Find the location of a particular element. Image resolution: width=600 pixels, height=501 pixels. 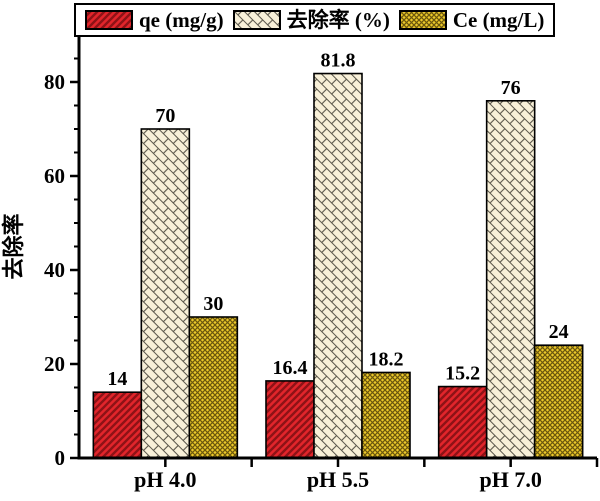

legend-item-ce: Ce (mg/L) is located at coordinates (471, 19).